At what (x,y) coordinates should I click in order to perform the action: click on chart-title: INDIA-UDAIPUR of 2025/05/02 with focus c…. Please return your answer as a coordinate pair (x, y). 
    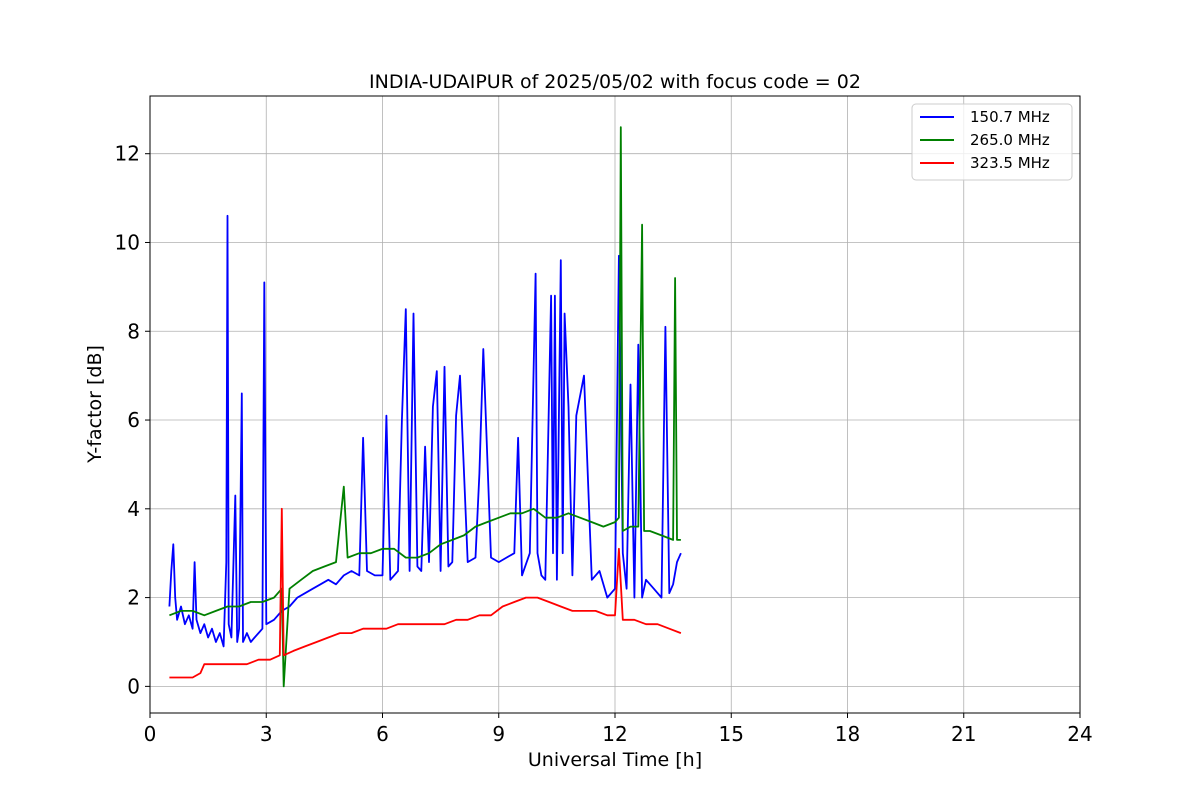
    Looking at the image, I should click on (615, 82).